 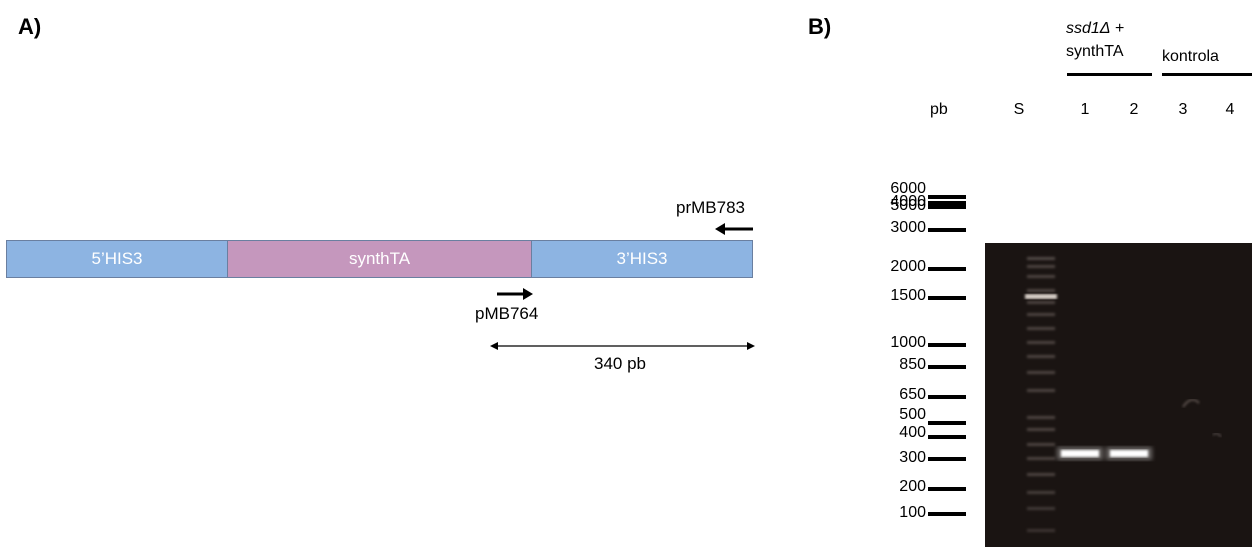 I want to click on lane-label-standard: S, so click(x=1019, y=109).